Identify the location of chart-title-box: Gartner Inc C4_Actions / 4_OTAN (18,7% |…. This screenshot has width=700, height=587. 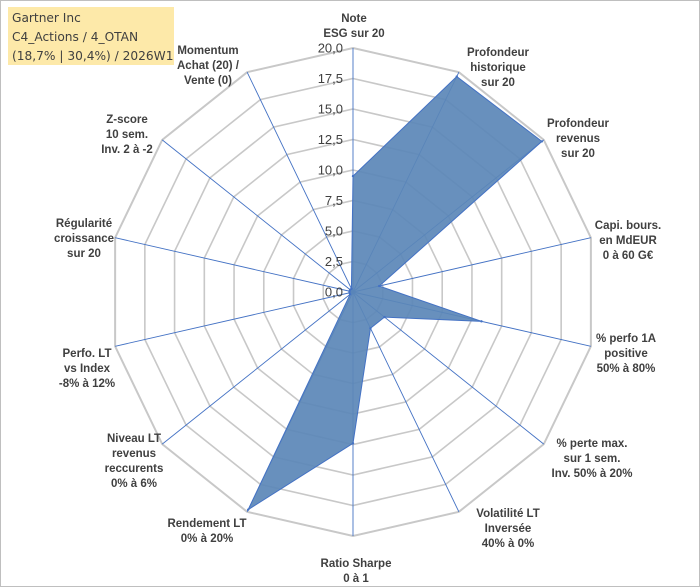
(91, 36).